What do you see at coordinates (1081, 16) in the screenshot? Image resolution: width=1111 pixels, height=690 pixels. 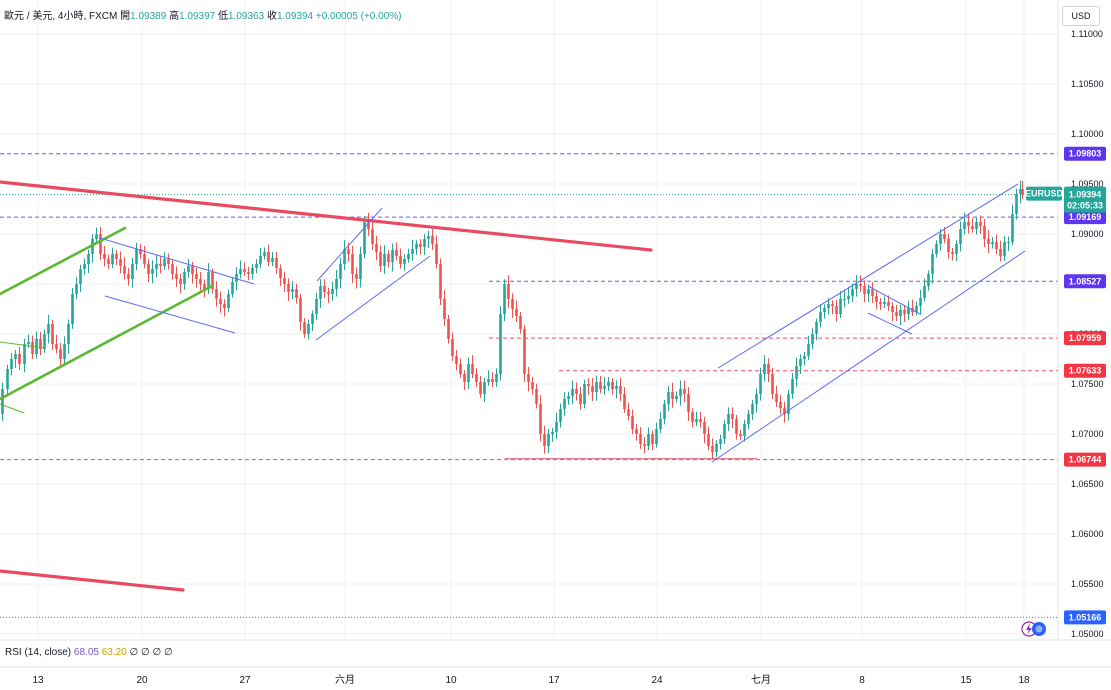 I see `currency-button: USD` at bounding box center [1081, 16].